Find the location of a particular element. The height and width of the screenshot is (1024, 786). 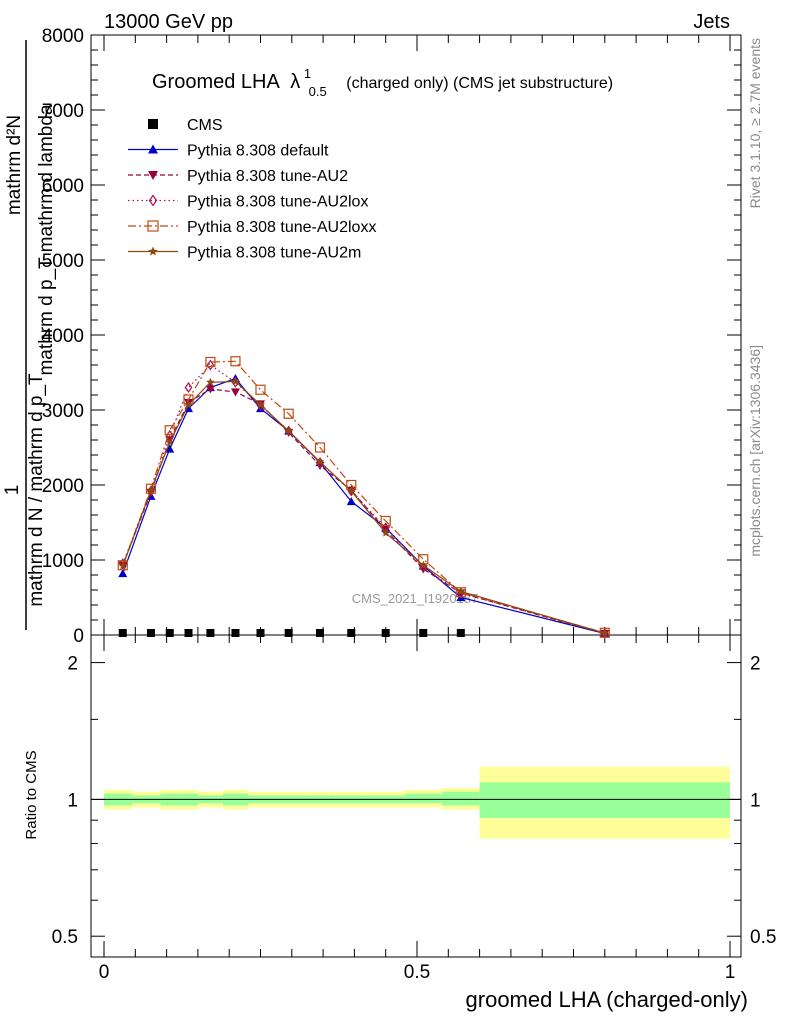

x-tick-label: 0 is located at coordinates (104, 972).